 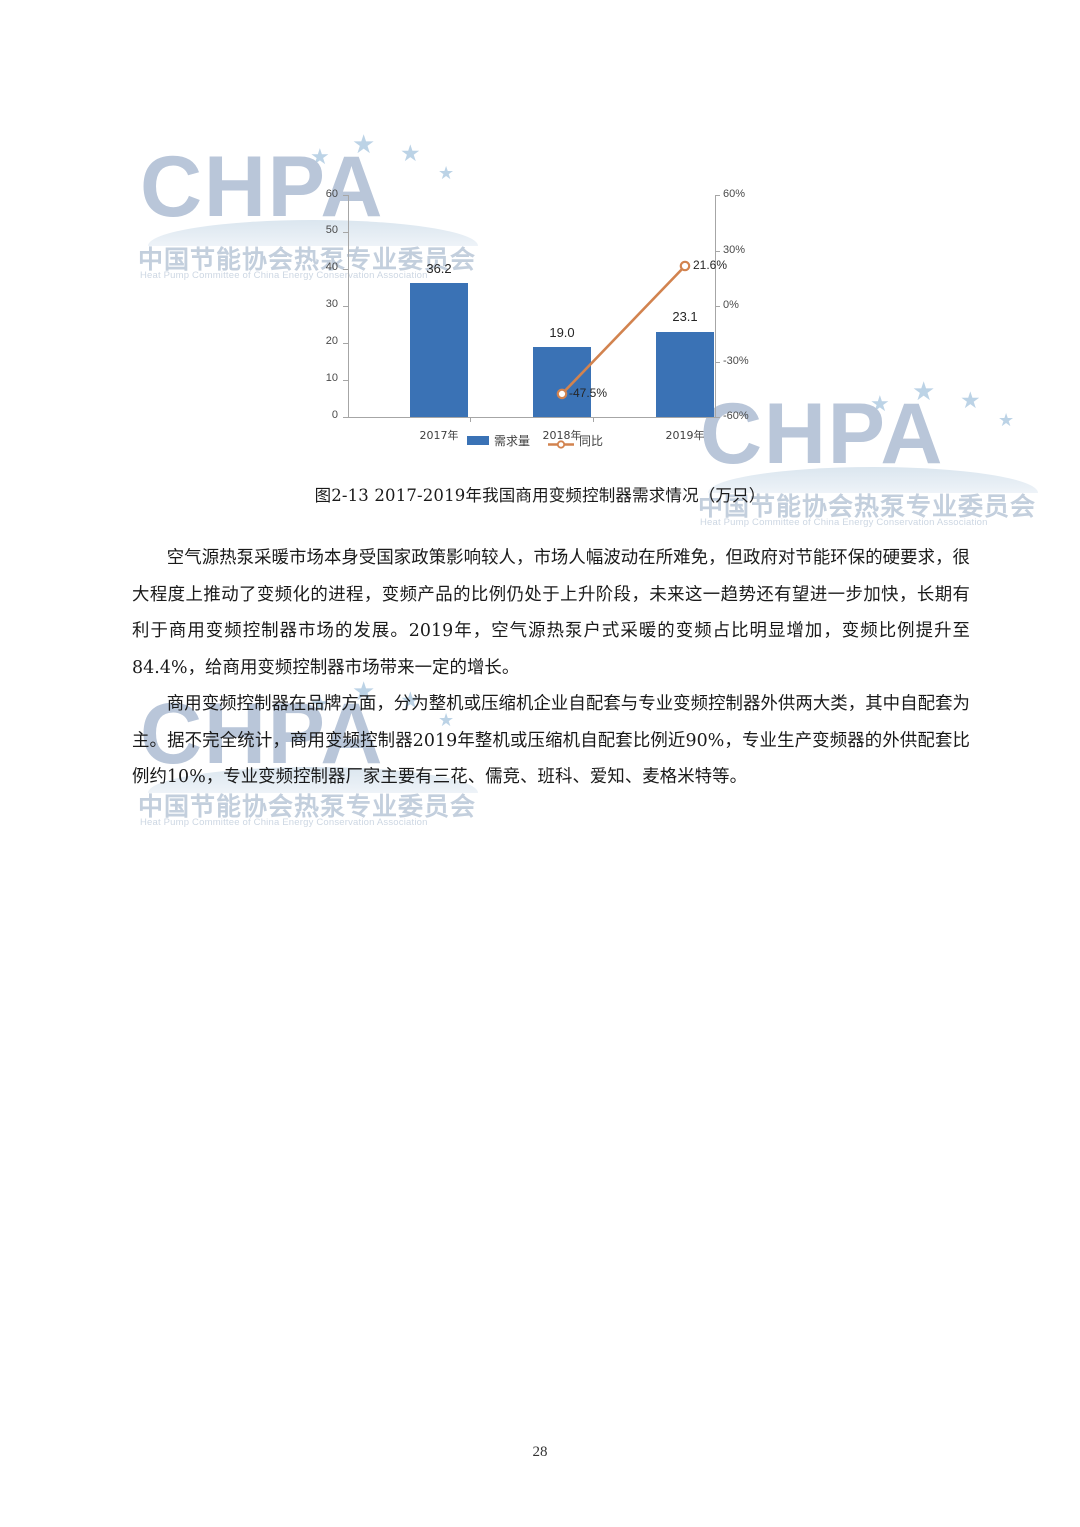 I want to click on legend-item-yoy: 同比, so click(x=575, y=440).